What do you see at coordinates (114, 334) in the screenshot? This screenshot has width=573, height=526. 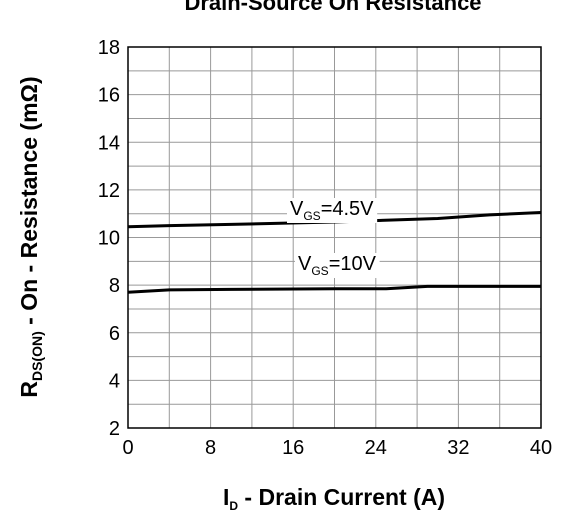 I see `y-tick-label: 6` at bounding box center [114, 334].